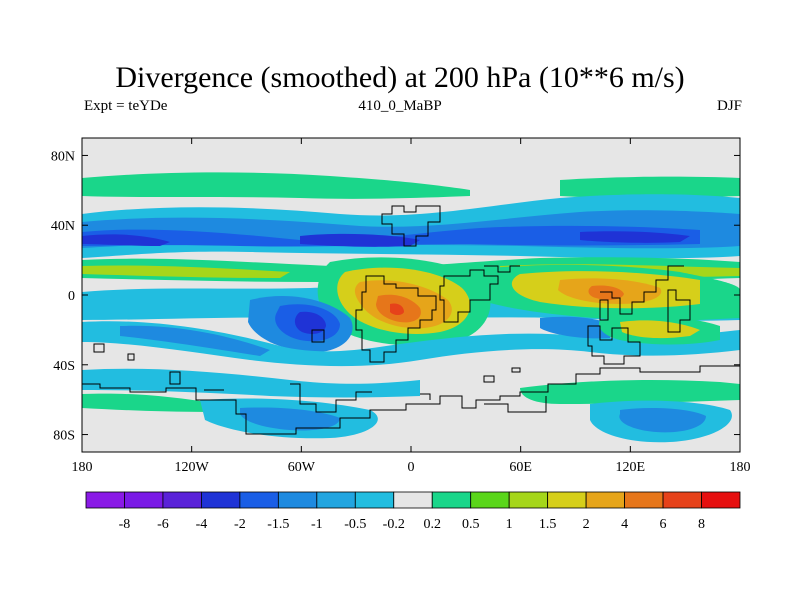 This screenshot has width=800, height=600. Describe the element at coordinates (317, 524) in the screenshot. I see `legend-label: -1` at that location.